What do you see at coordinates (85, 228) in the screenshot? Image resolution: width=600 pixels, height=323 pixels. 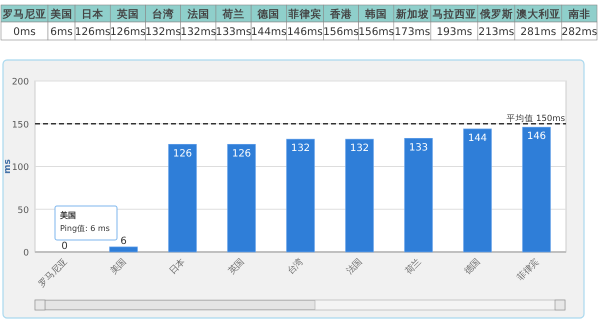 I see `annotation: Ping值: 6 ms` at bounding box center [85, 228].